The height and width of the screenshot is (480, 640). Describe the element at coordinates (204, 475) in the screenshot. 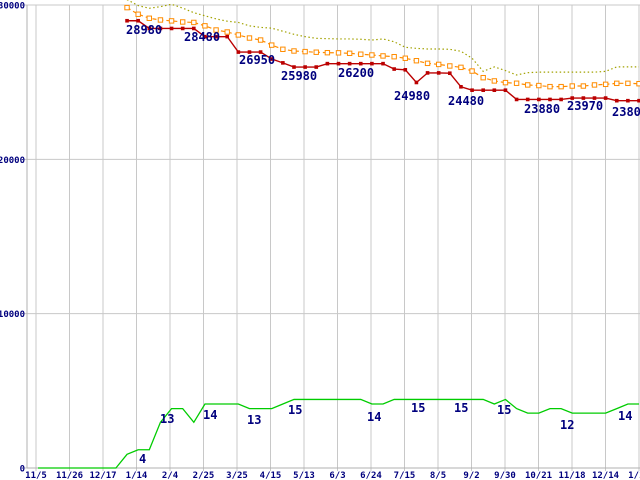

I see `x-tick-label: 2/25` at that location.